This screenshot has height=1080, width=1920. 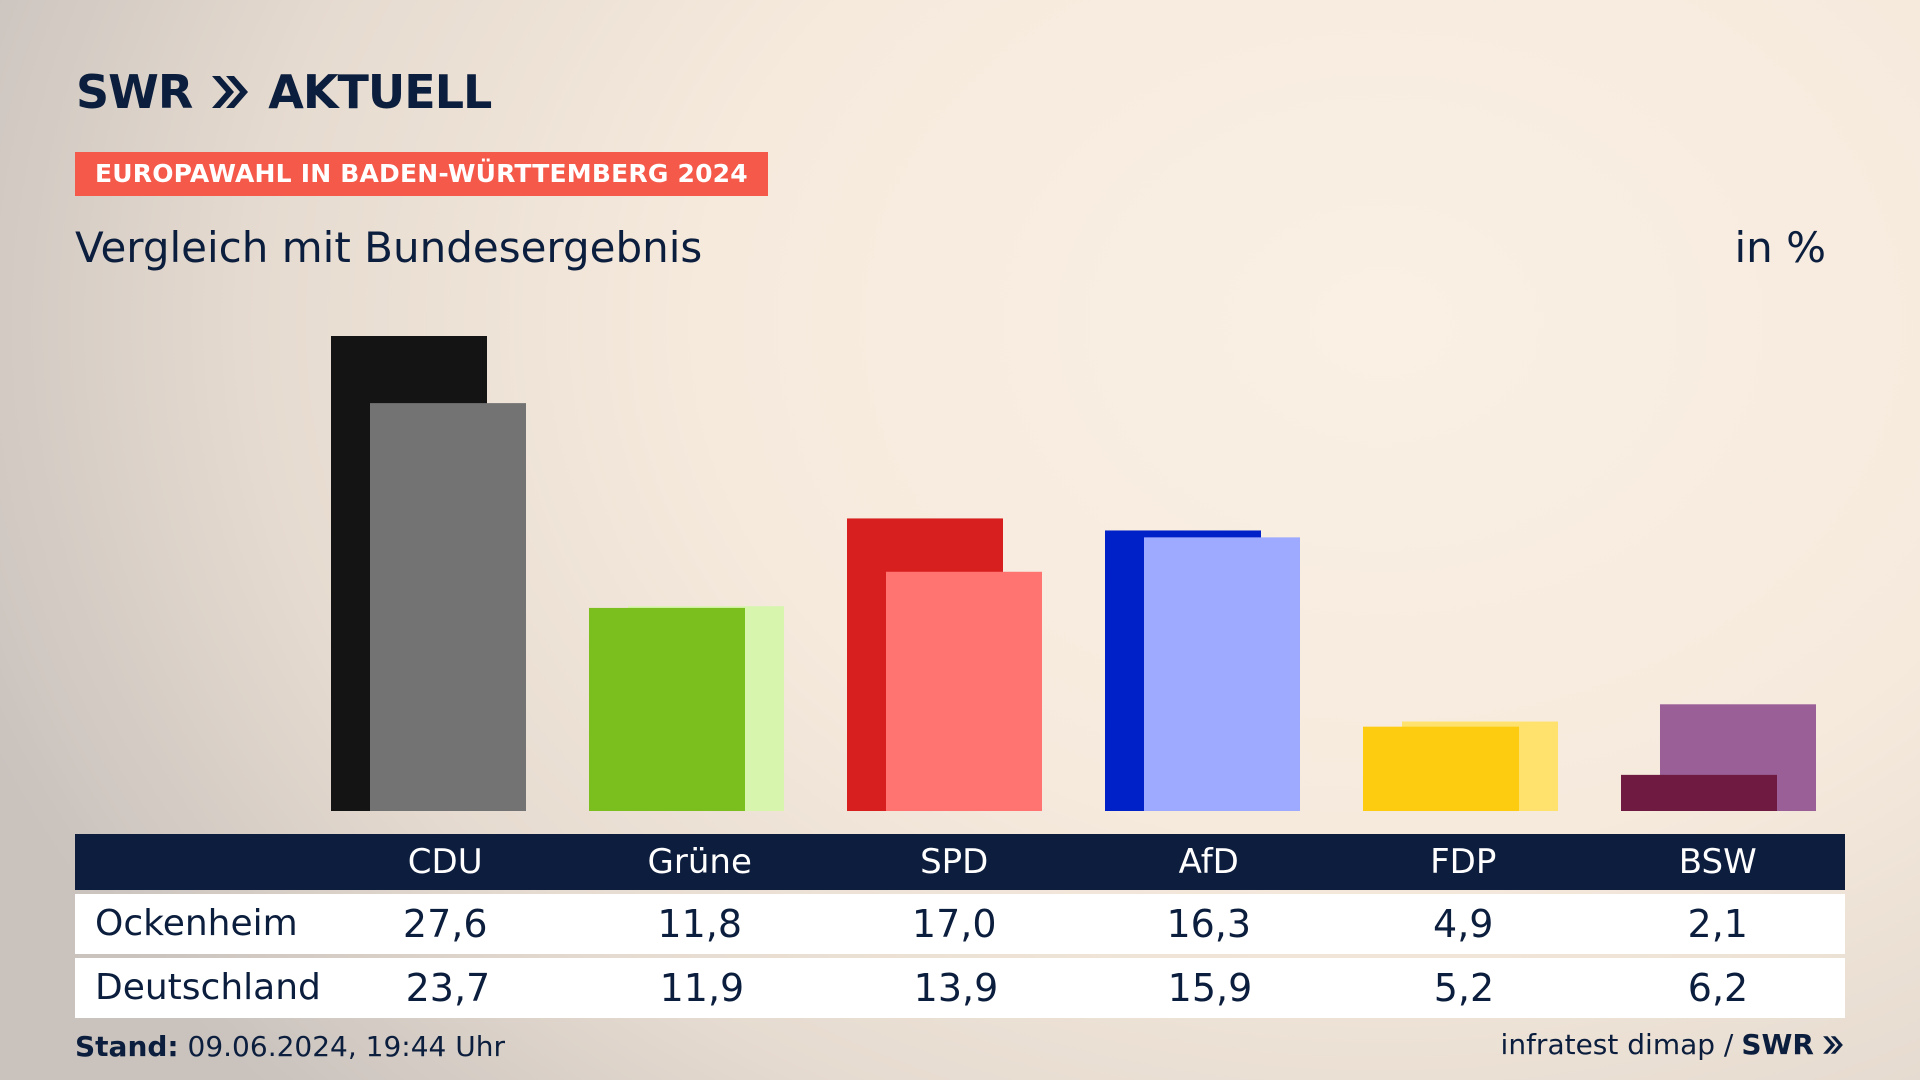 I want to click on row-label-ockenheim: Ockenheim, so click(x=196, y=923).